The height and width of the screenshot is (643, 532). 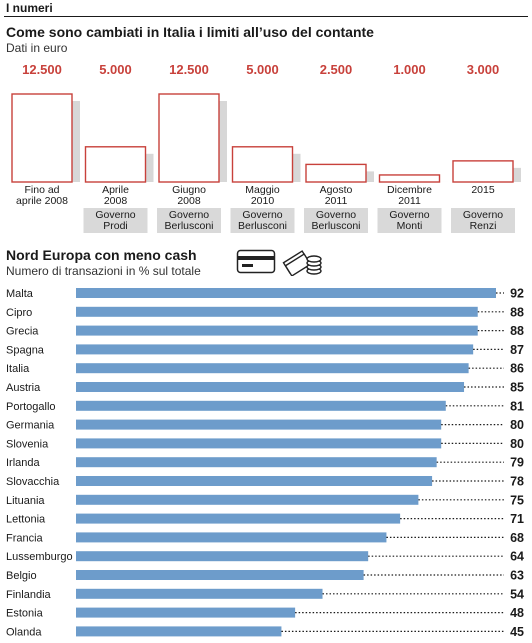 I want to click on value-label: 45, so click(x=517, y=632).